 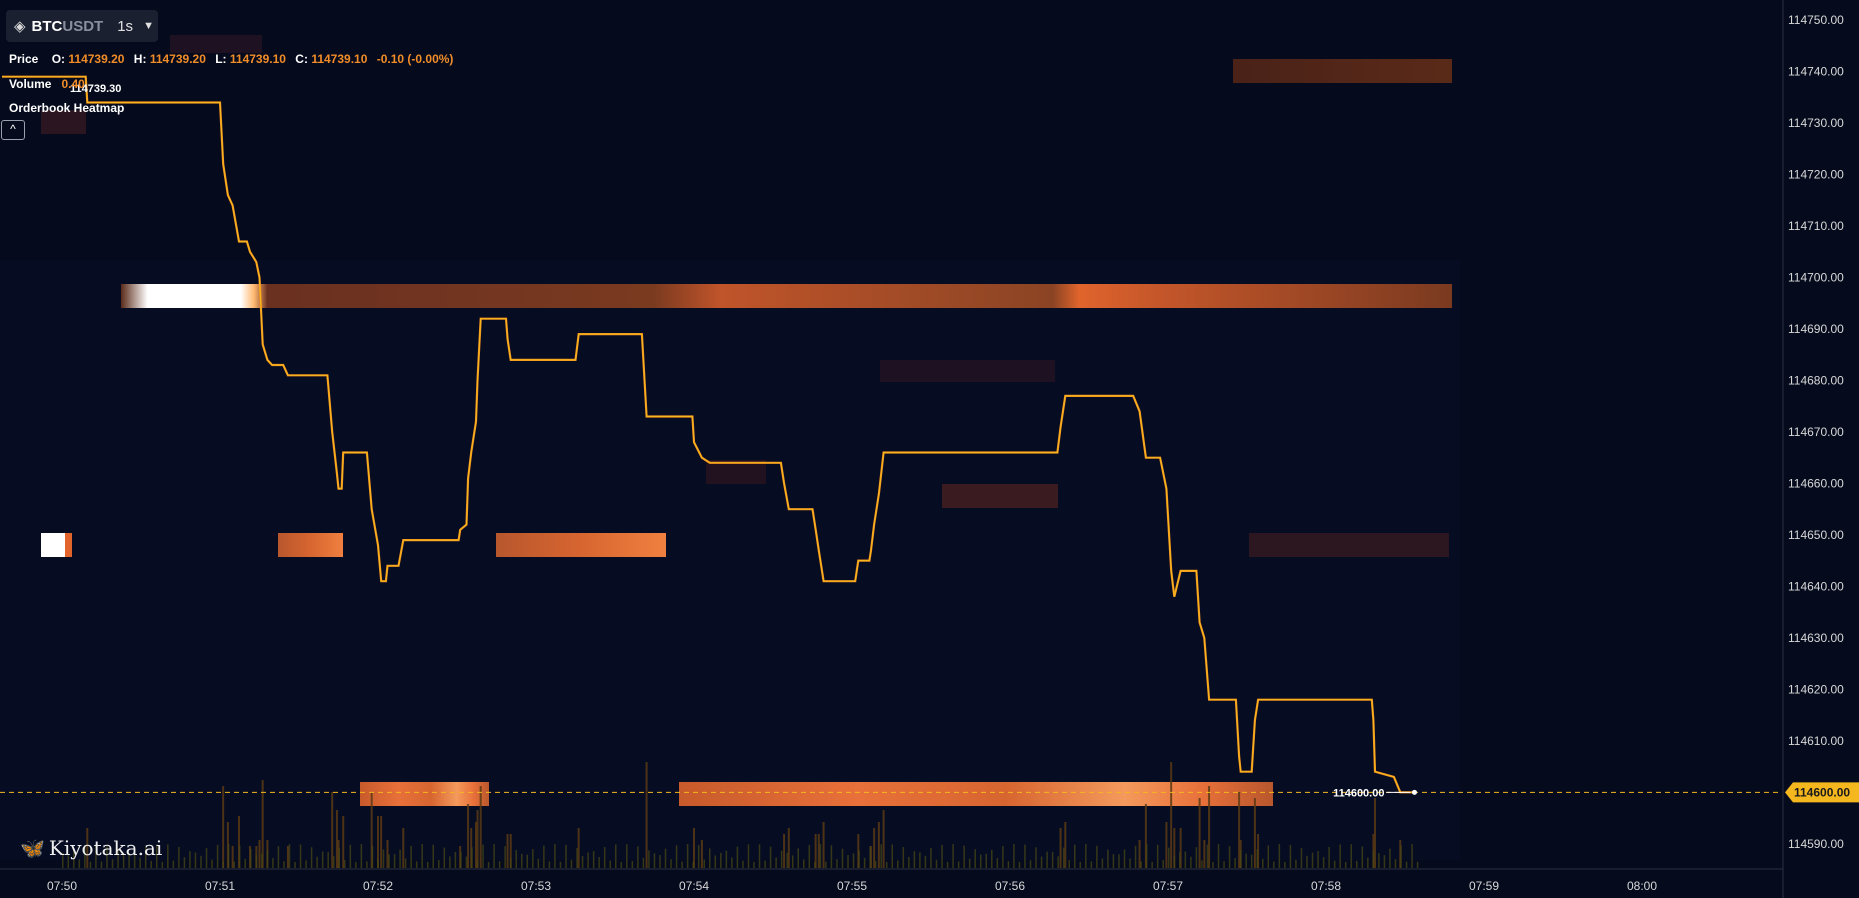 What do you see at coordinates (91, 848) in the screenshot?
I see `watermark-logo: 🦋 Kiyotaka.ai` at bounding box center [91, 848].